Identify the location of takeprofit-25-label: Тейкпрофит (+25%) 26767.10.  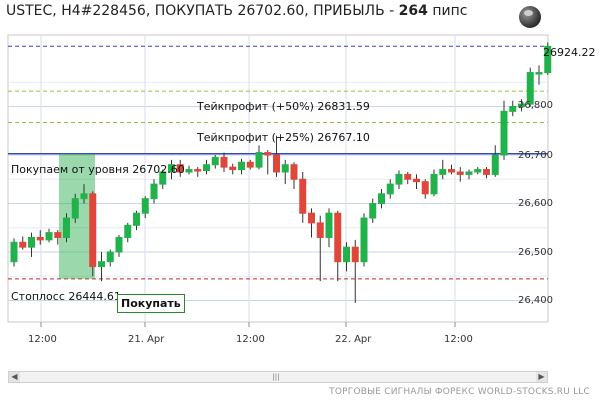
(283, 137).